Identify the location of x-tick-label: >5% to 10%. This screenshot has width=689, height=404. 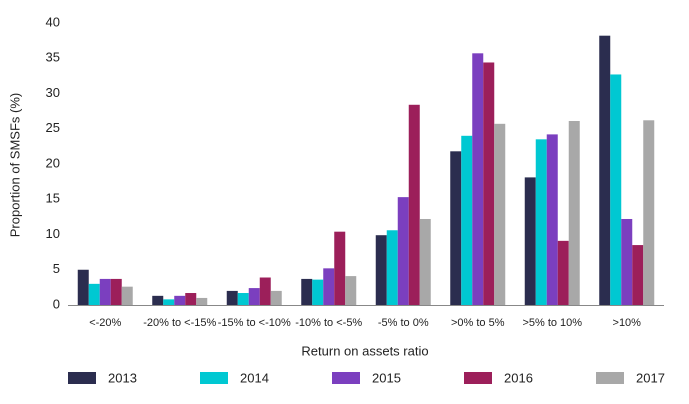
(552, 323).